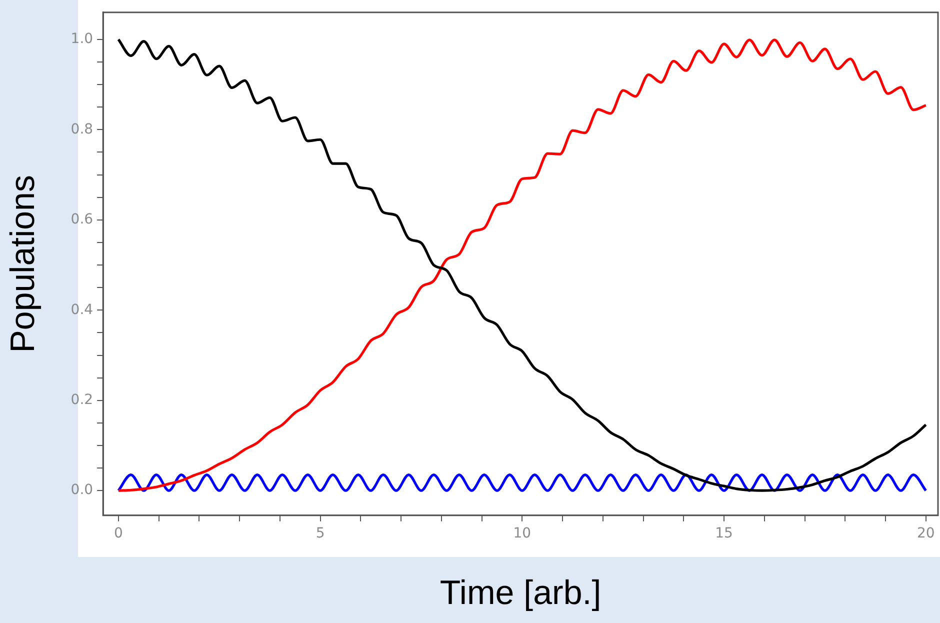 This screenshot has height=623, width=940. Describe the element at coordinates (320, 533) in the screenshot. I see `x-tick-label: 5` at that location.